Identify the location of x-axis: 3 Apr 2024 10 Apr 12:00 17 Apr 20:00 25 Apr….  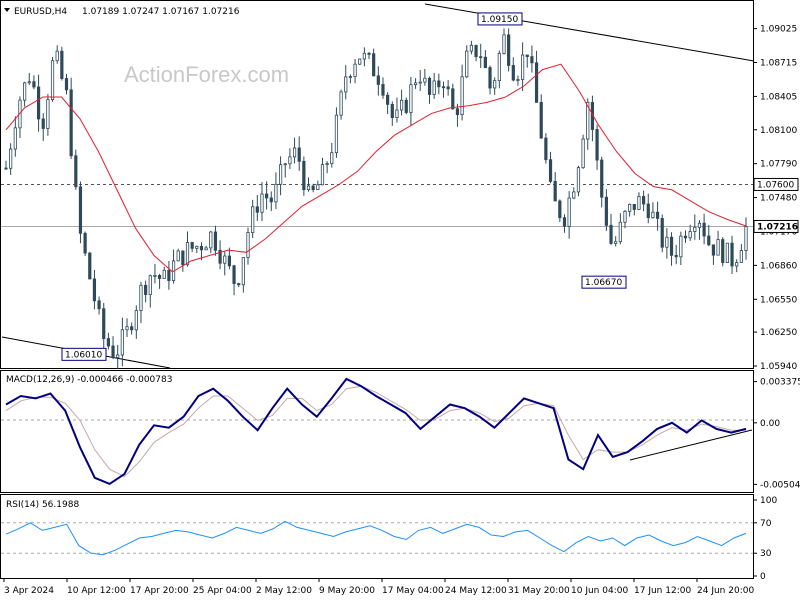
(378, 587).